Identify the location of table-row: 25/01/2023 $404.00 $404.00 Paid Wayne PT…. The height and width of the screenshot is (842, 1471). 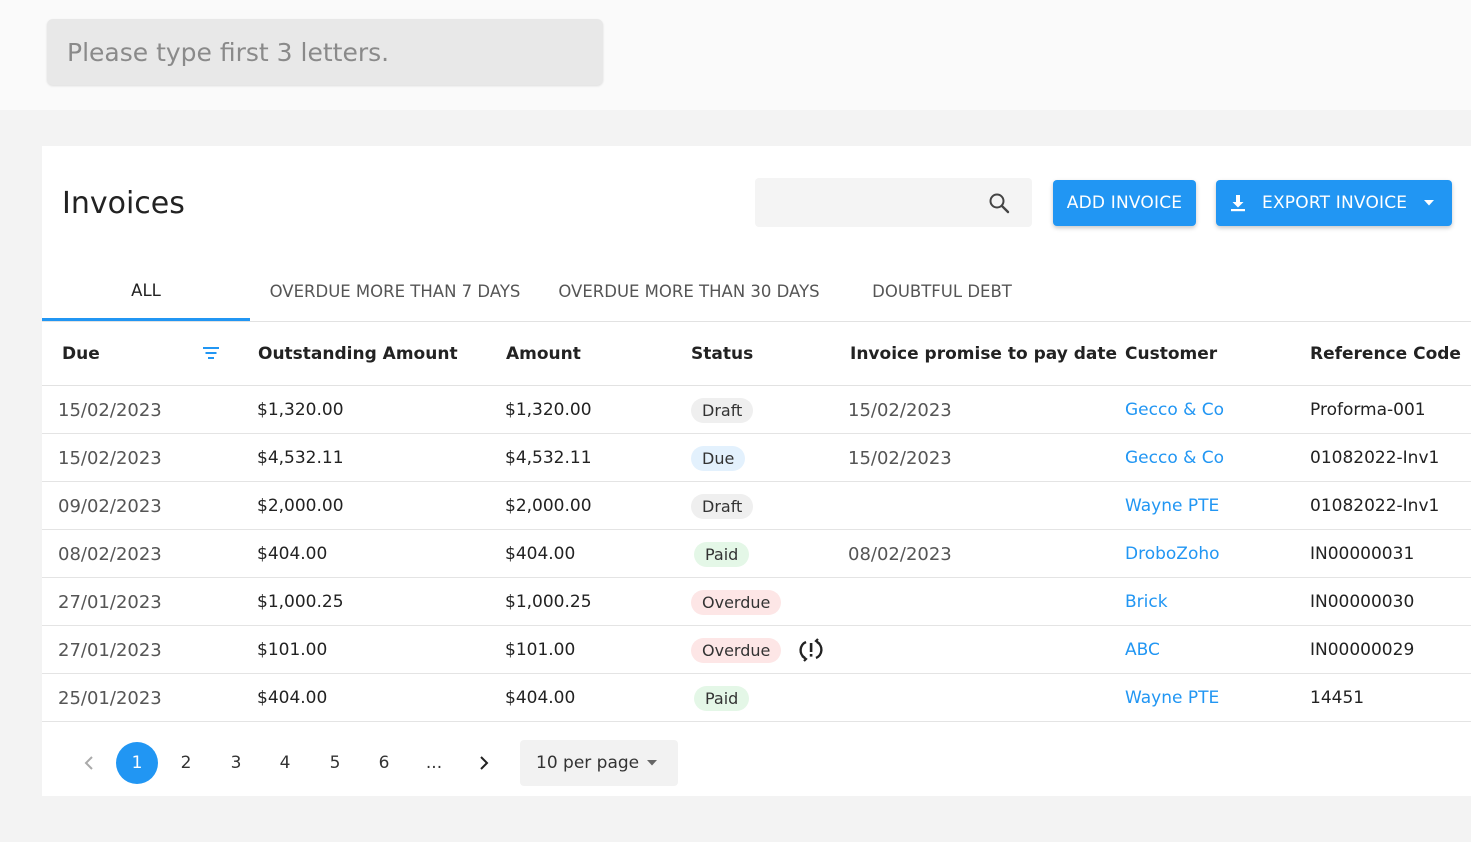
(756, 698).